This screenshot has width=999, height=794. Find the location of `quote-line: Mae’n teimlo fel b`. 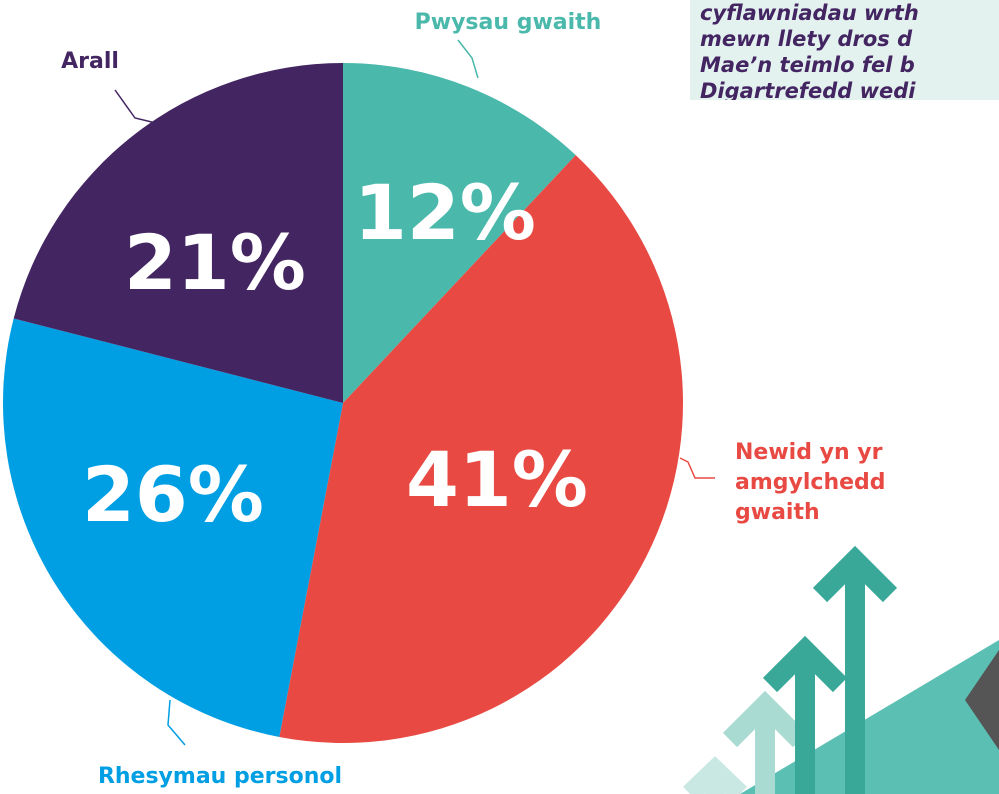

quote-line: Mae’n teimlo fel b is located at coordinates (807, 65).